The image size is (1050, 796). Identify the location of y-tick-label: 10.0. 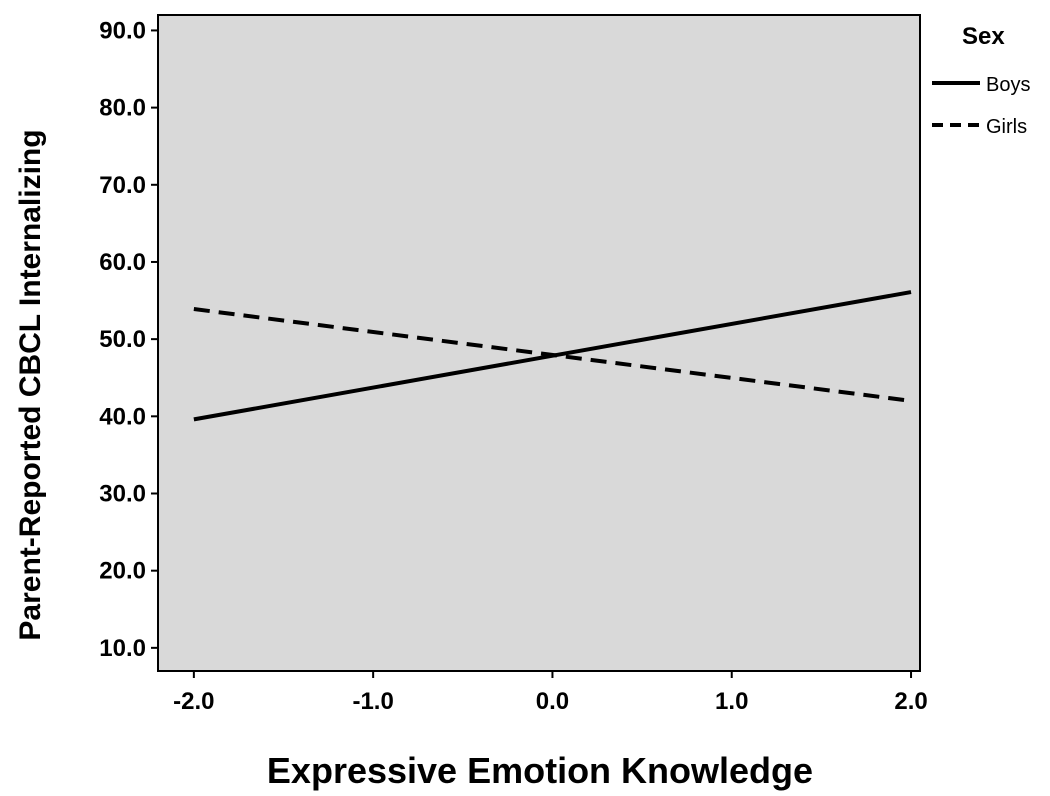
(122, 648).